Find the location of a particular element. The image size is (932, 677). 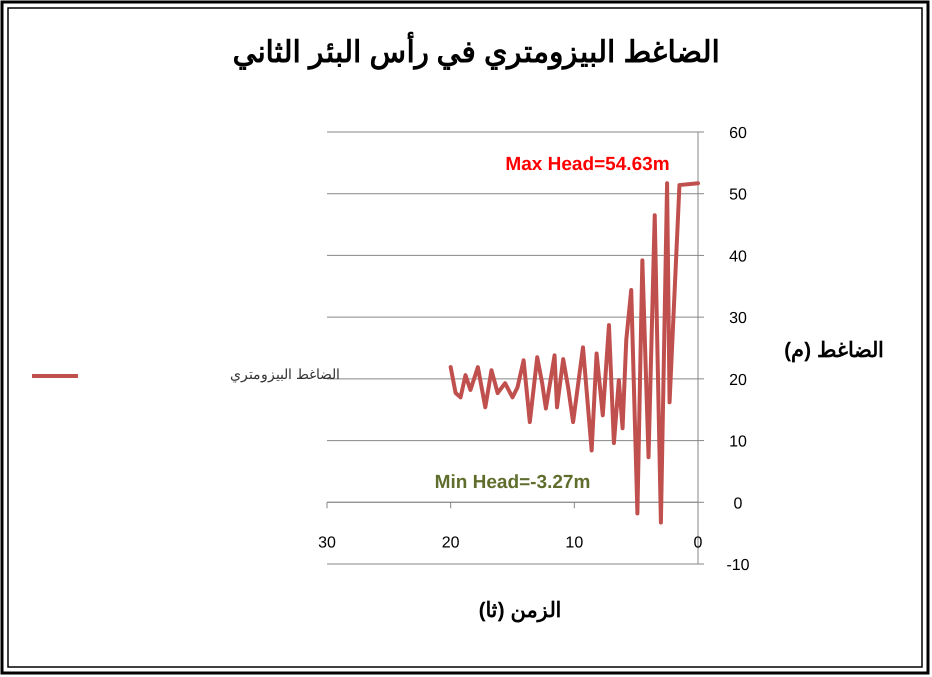

x-tick-label: 30 is located at coordinates (327, 543).